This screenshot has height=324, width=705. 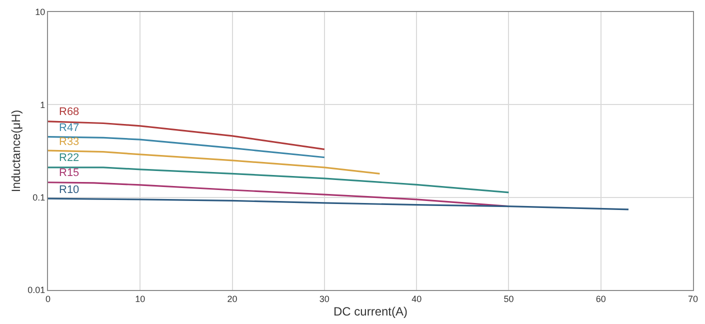 I want to click on series-label: R10, so click(x=69, y=190).